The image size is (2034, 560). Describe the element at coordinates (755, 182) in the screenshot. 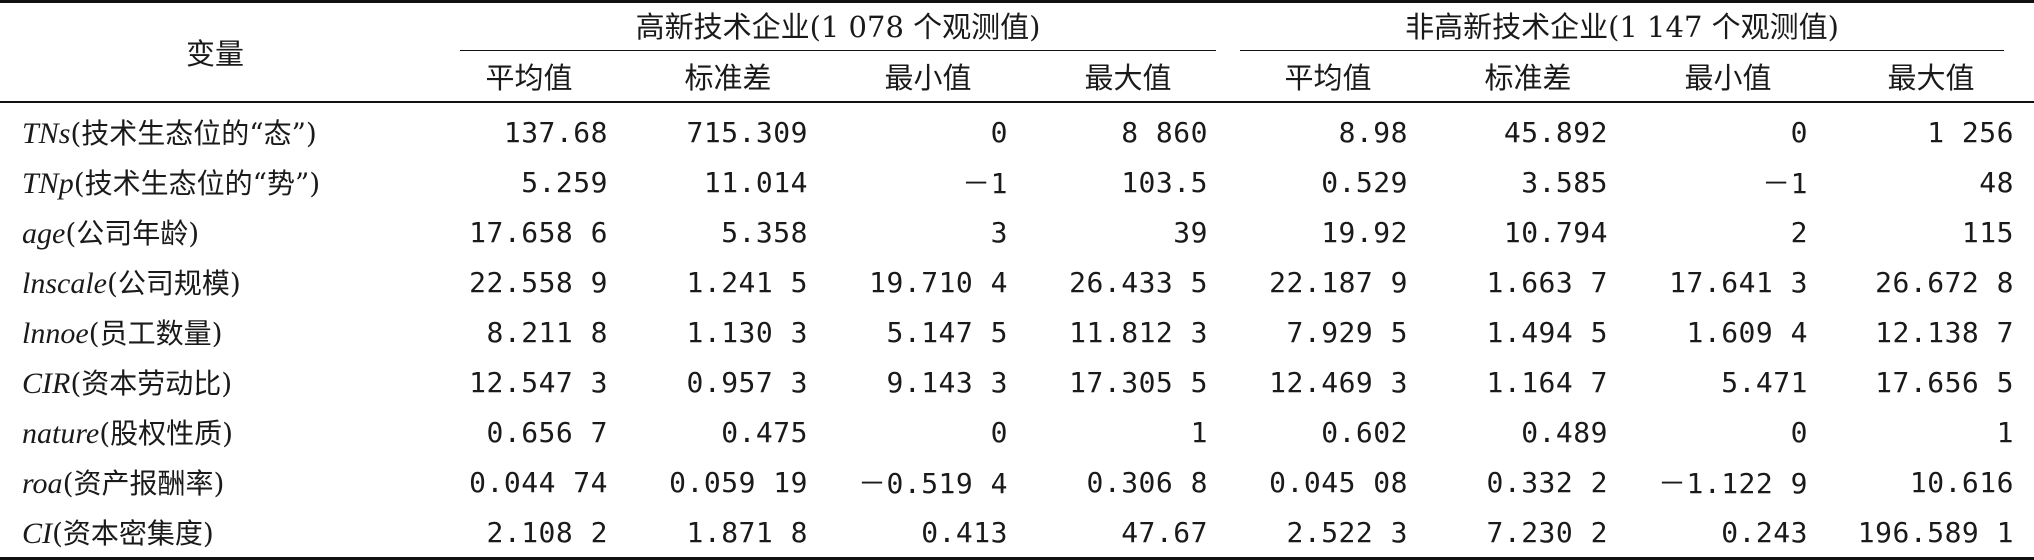

I see `value-cell-high-tech-std: 11.014` at that location.